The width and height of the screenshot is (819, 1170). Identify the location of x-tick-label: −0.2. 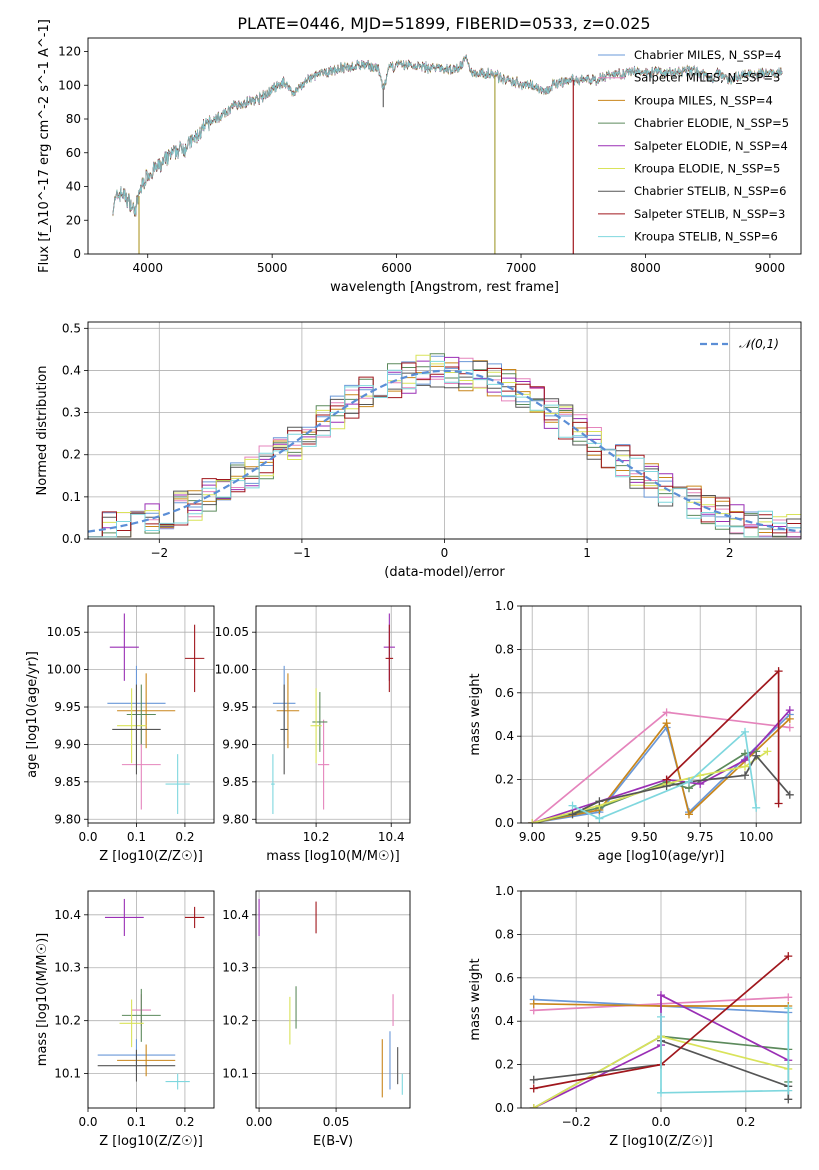
(576, 1122).